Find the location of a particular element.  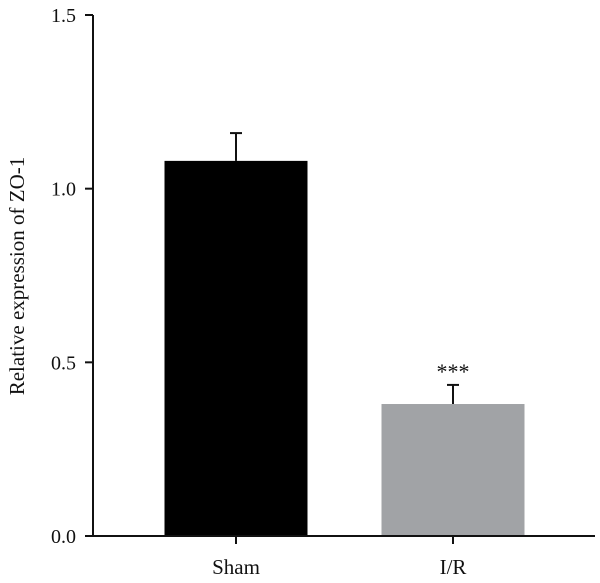

x-tick-label: I/R is located at coordinates (453, 567).